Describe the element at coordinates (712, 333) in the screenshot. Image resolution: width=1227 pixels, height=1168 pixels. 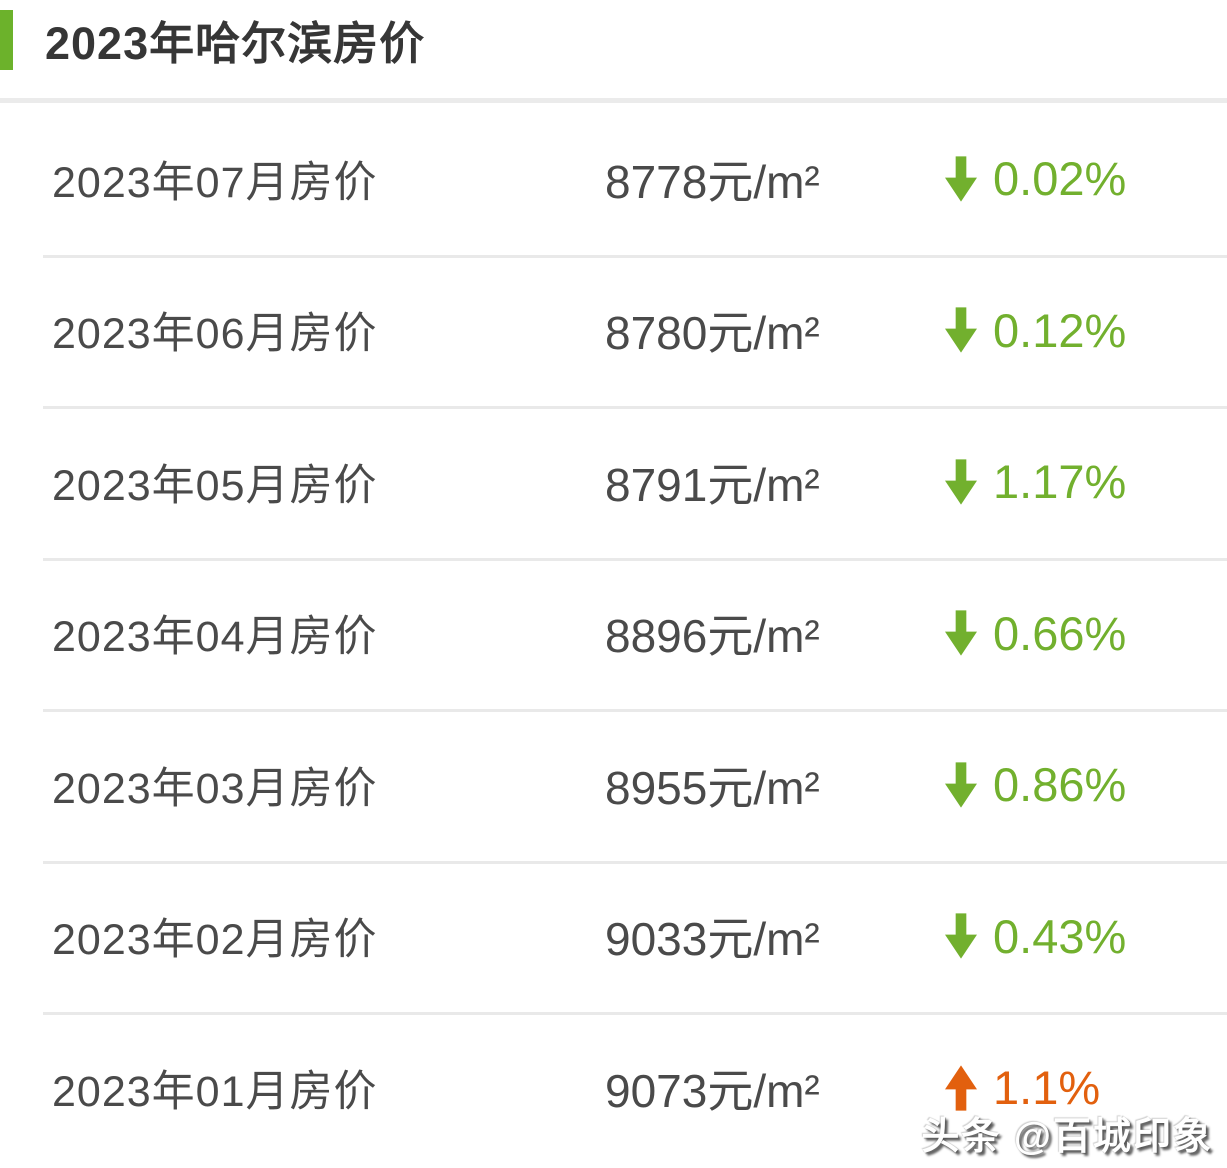
I see `price-value: 8780元/m²` at that location.